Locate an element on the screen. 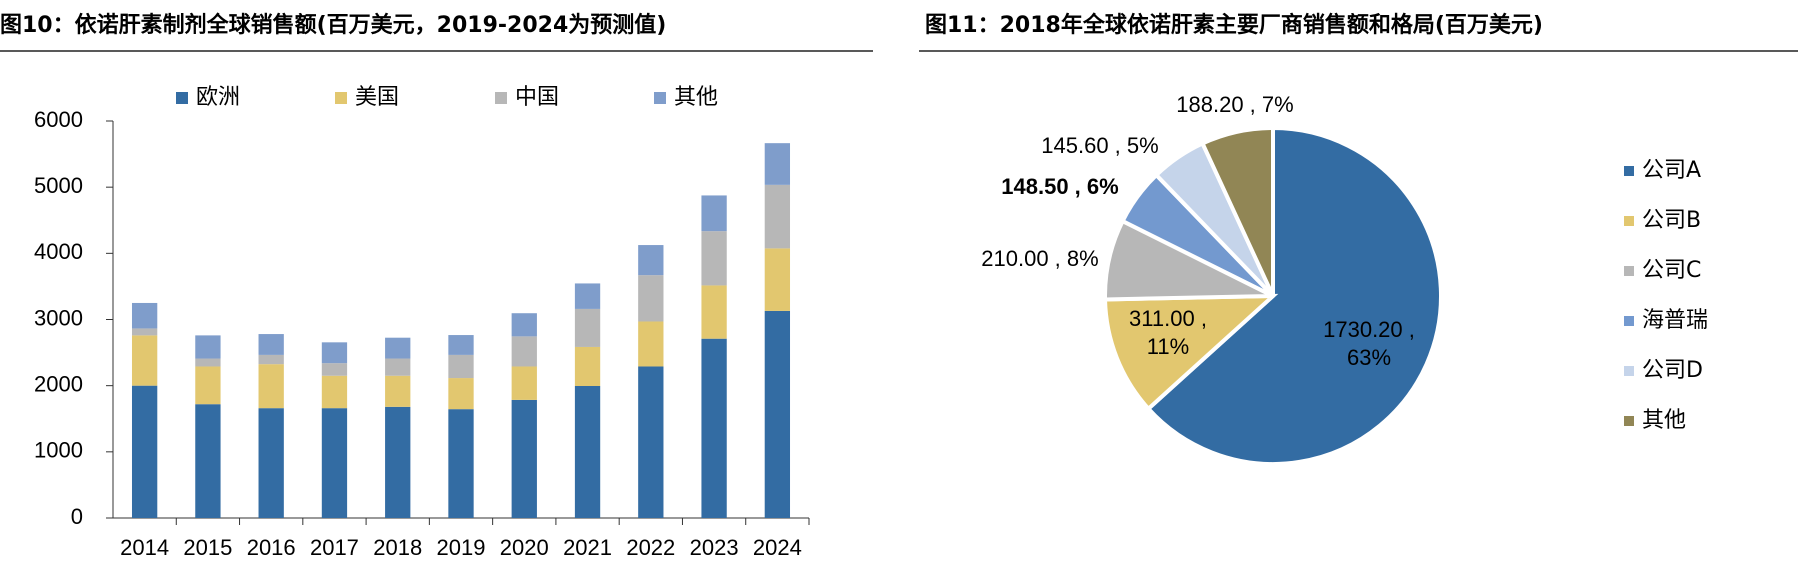  data-label: 1730.20 , 63% is located at coordinates (1369, 343).